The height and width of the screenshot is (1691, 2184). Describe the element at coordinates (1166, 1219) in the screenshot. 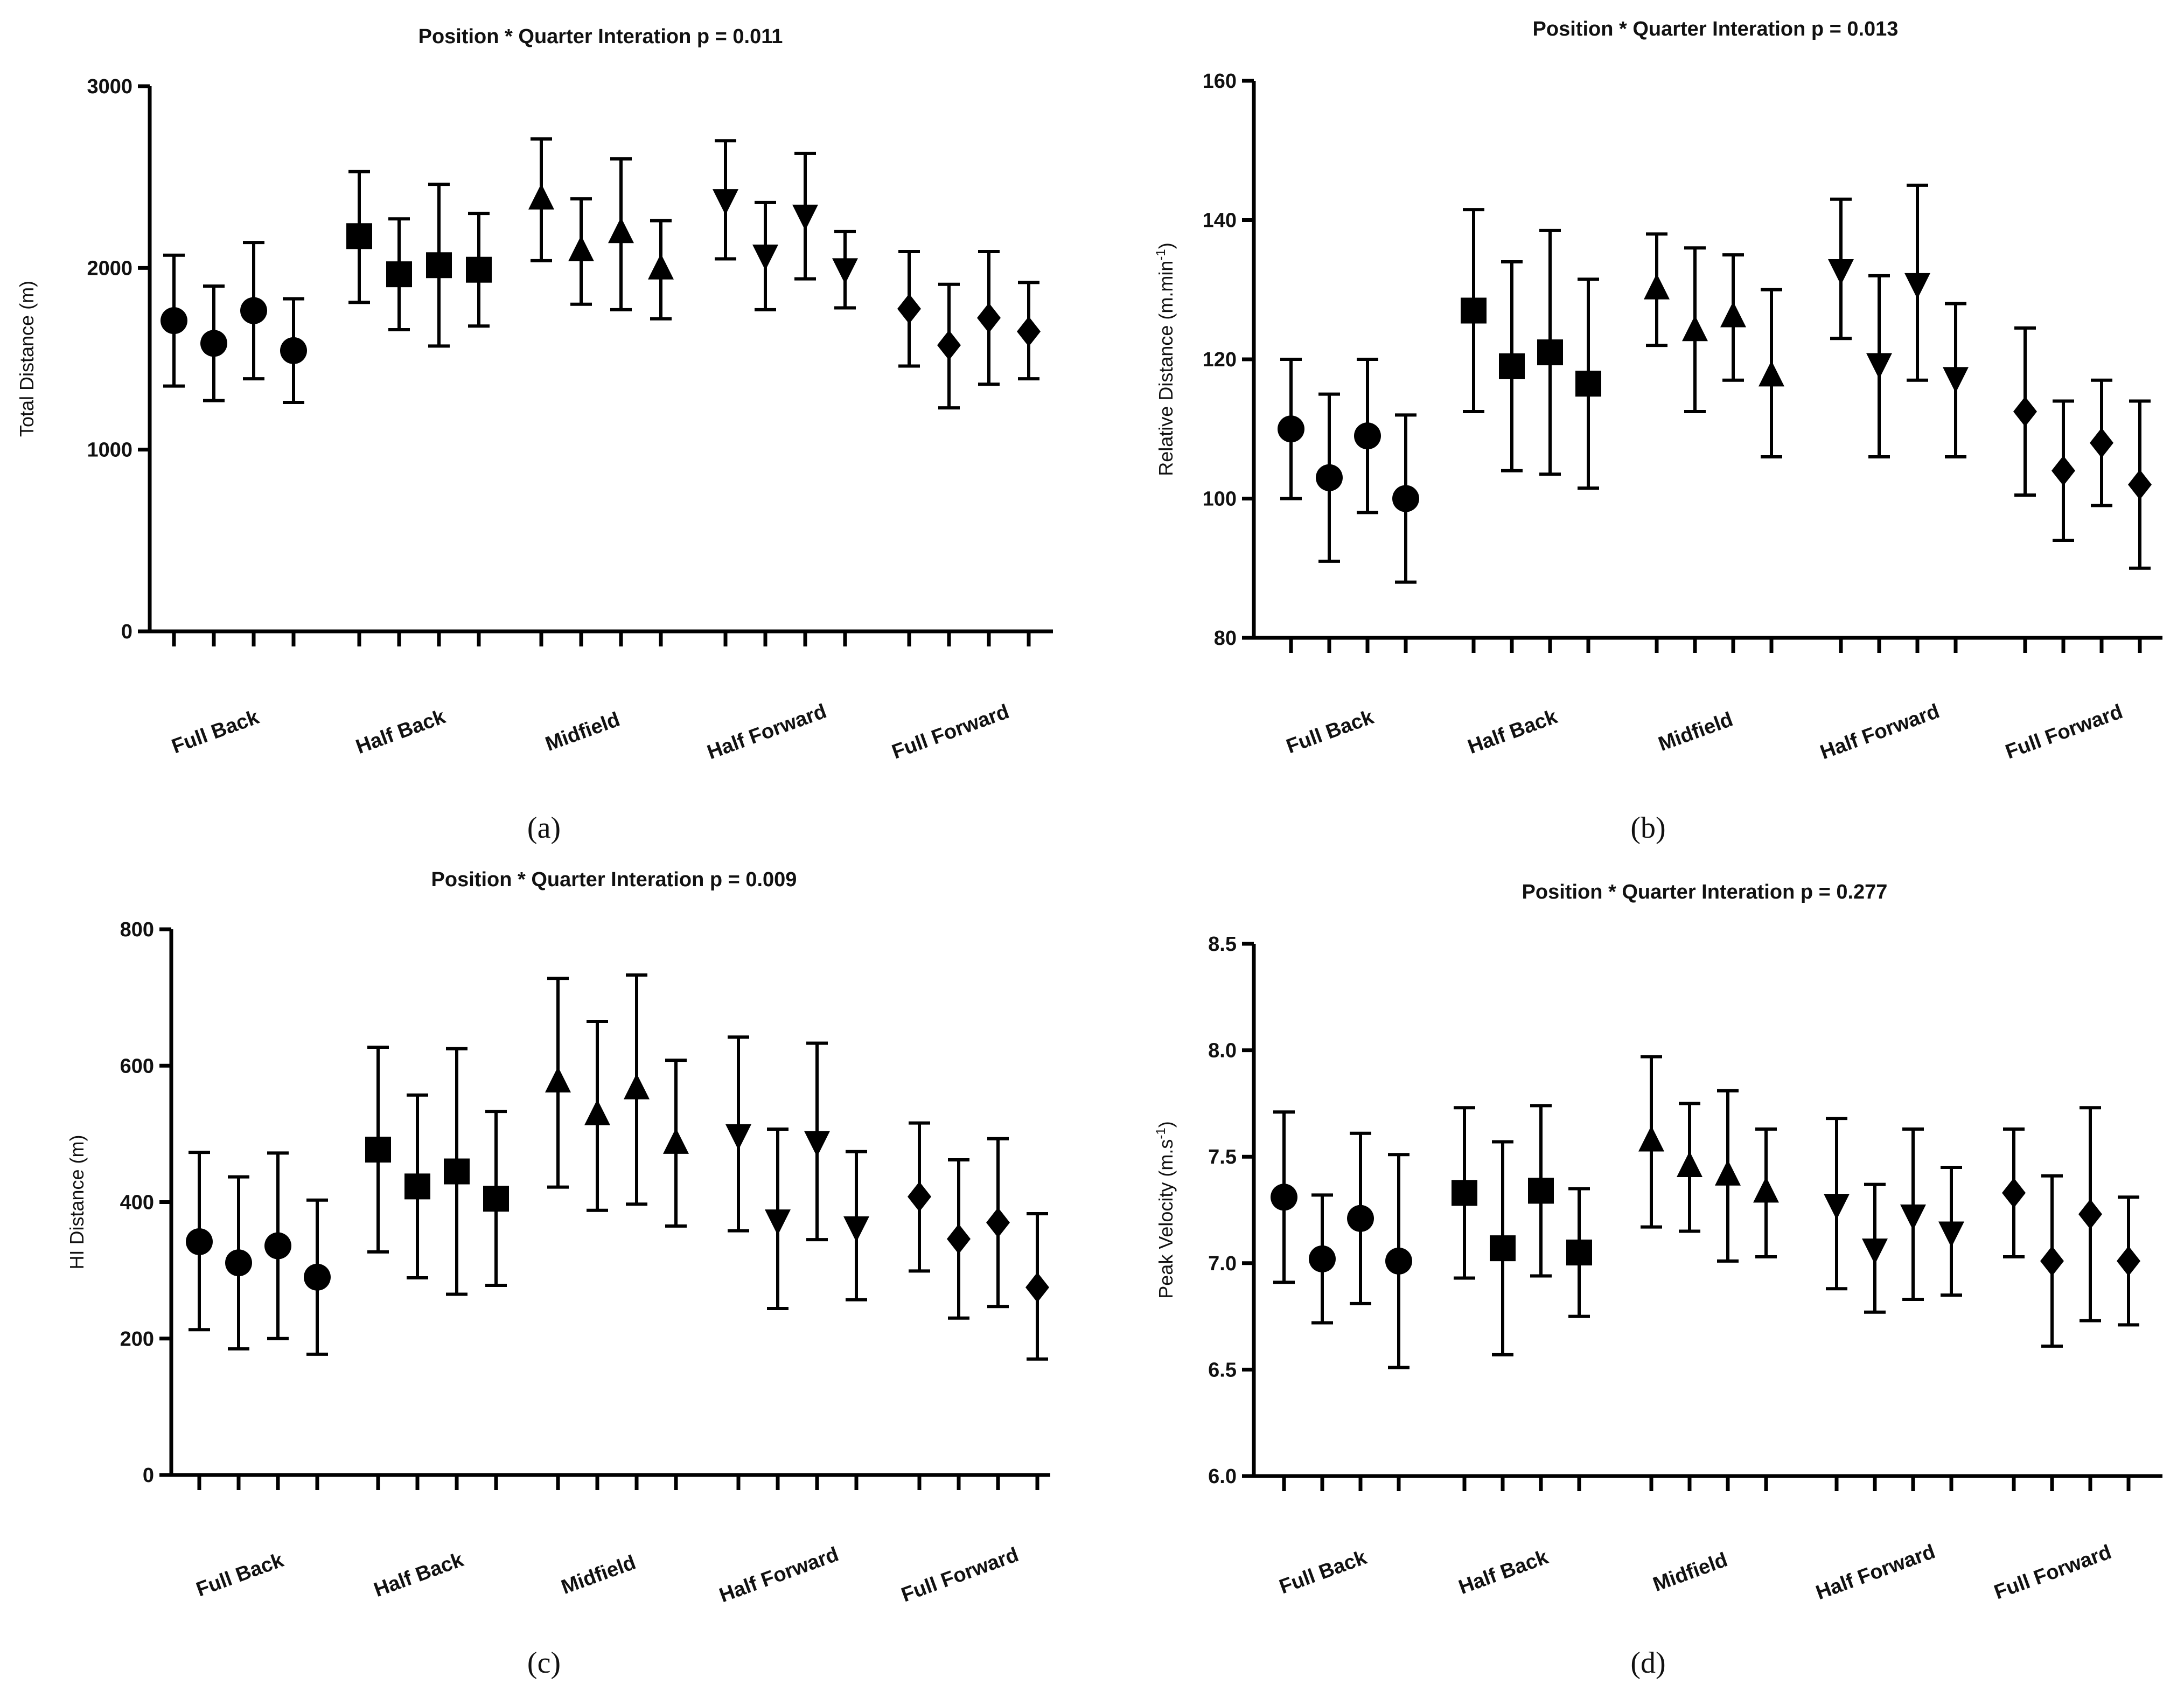

I see `y-axis-label-text: Peak Velocity (m.s` at that location.